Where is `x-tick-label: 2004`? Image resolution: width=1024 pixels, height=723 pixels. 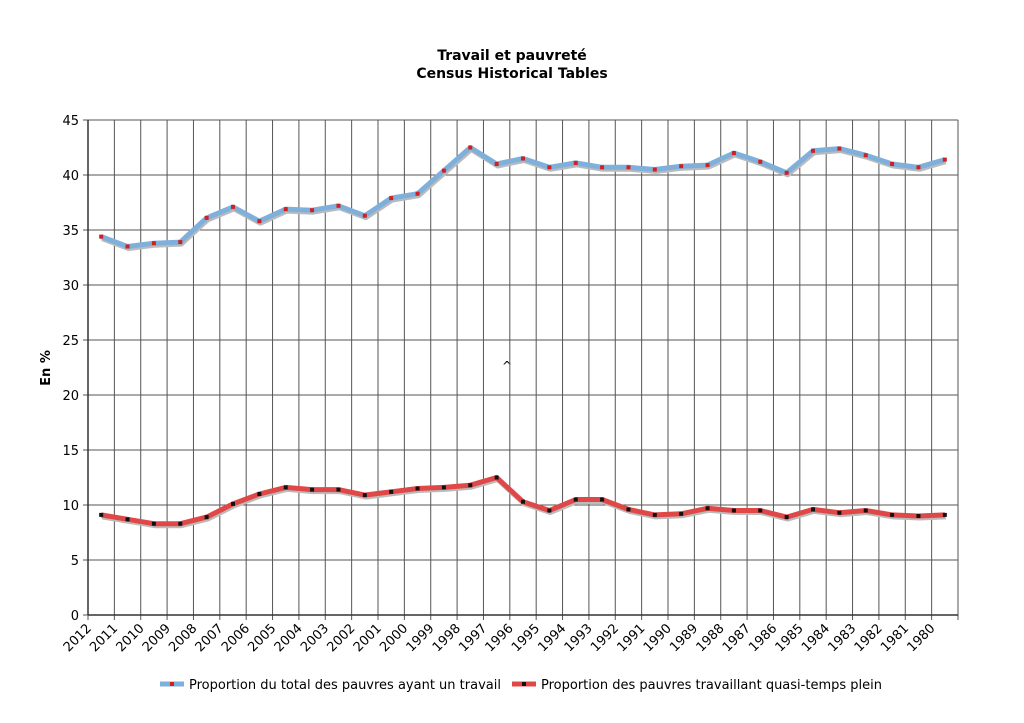 x-tick-label: 2004 is located at coordinates (289, 638).